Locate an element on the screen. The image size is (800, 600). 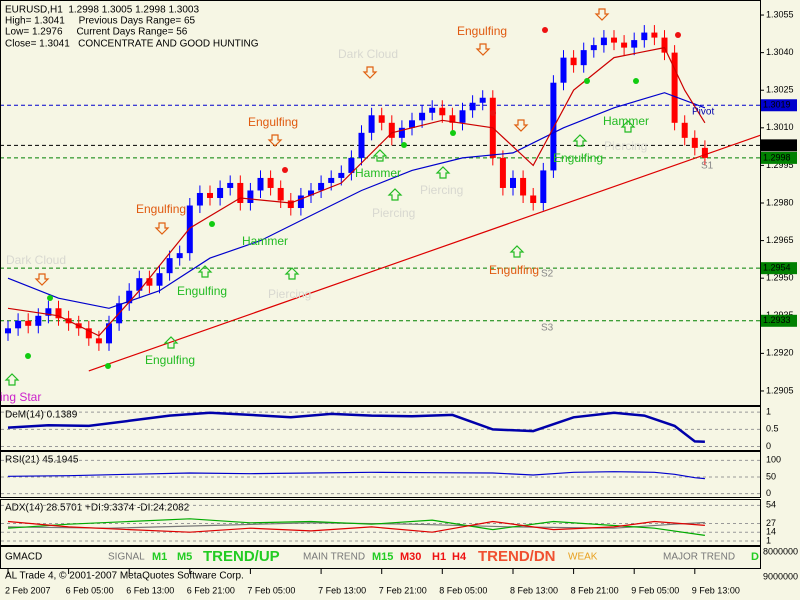
pivot-label: S3 is located at coordinates (547, 328).